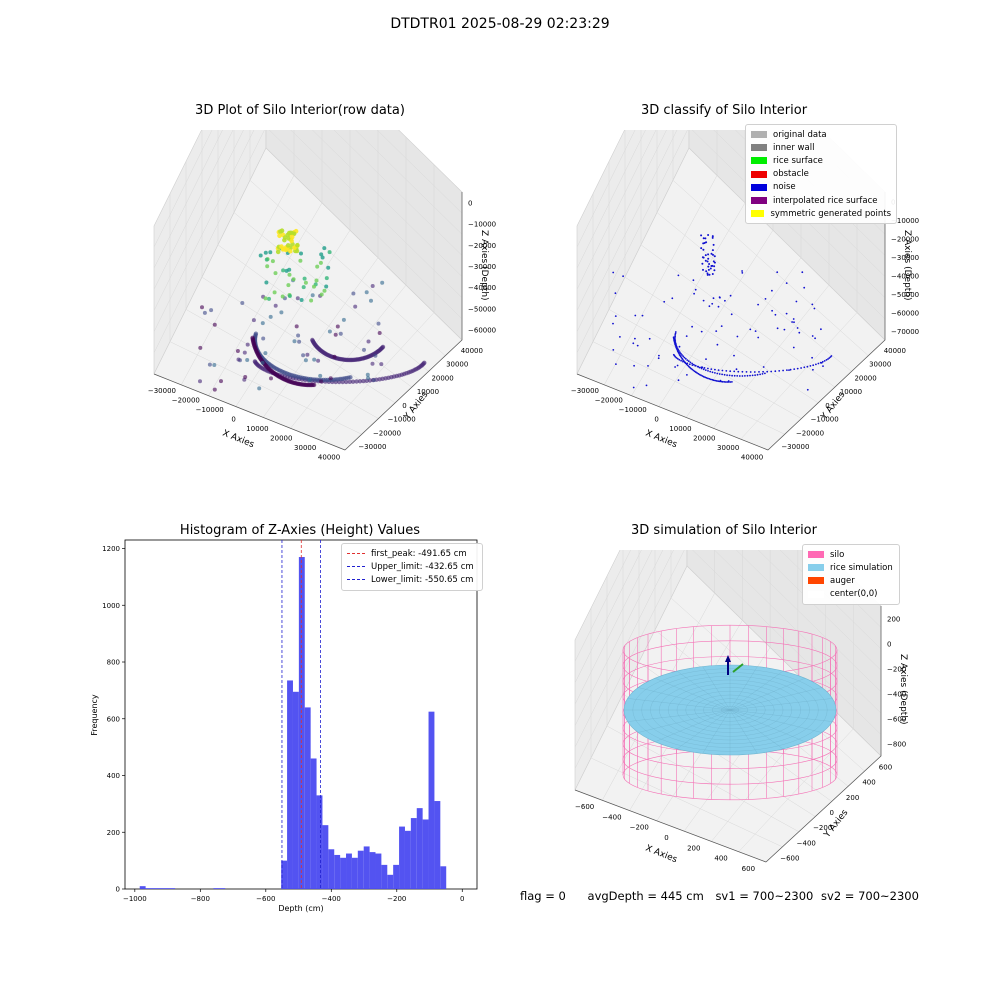 The image size is (1000, 1000). What do you see at coordinates (851, 554) in the screenshot?
I see `legend-item: silo` at bounding box center [851, 554].